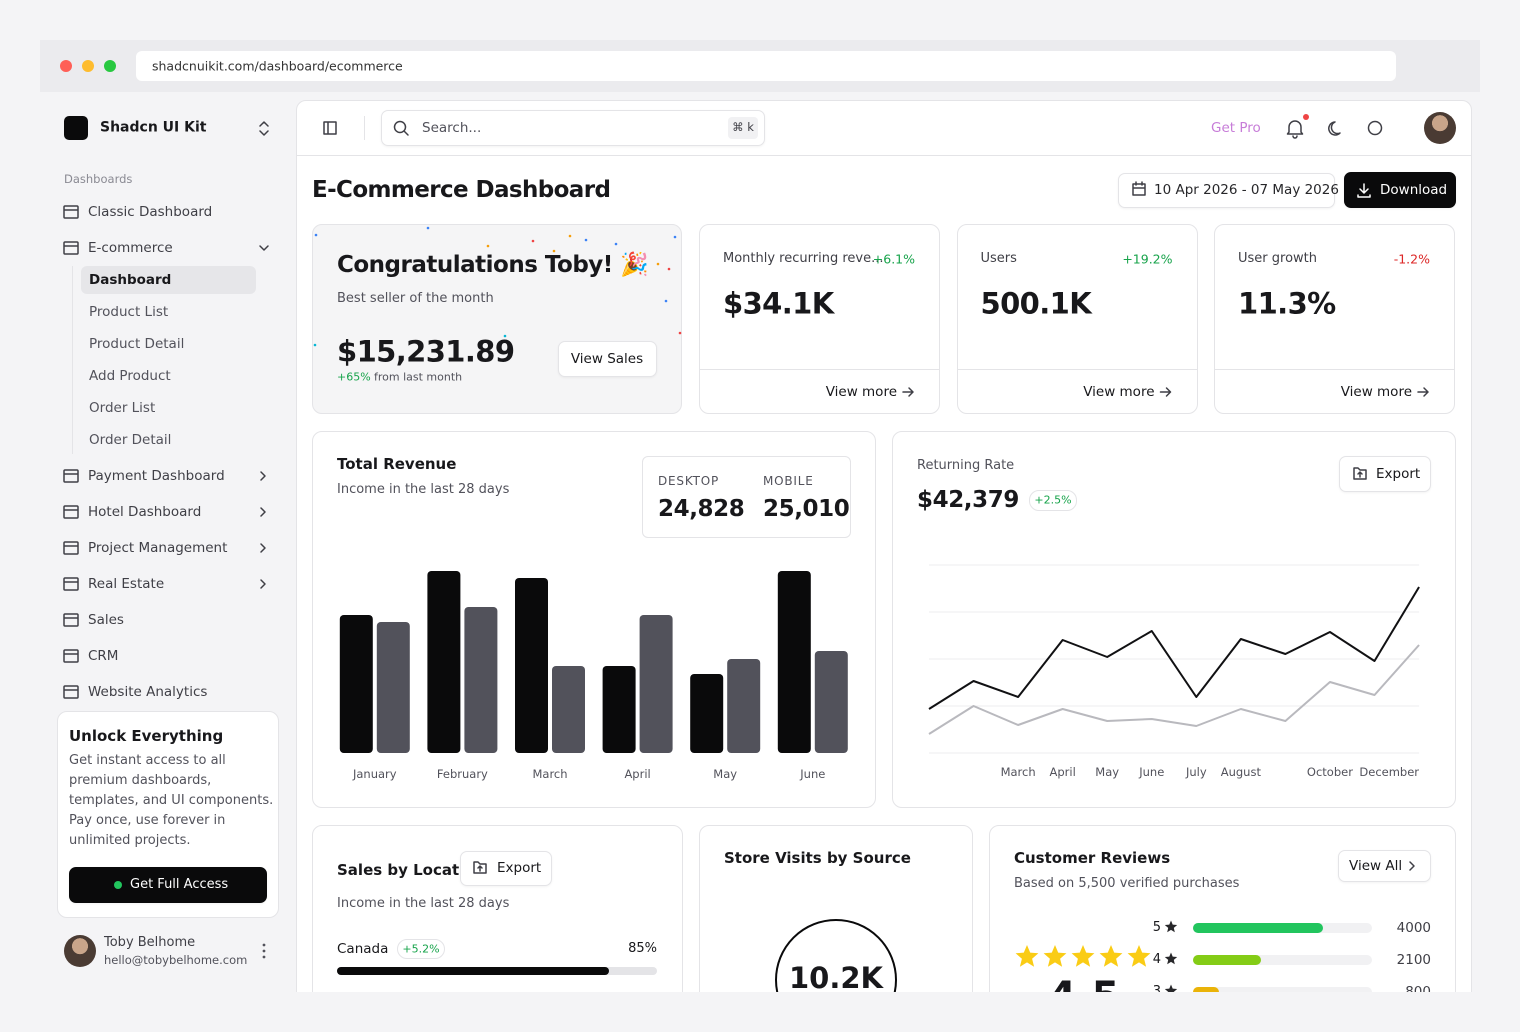 This screenshot has width=1520, height=1032. I want to click on location-change: +5.2%, so click(421, 949).